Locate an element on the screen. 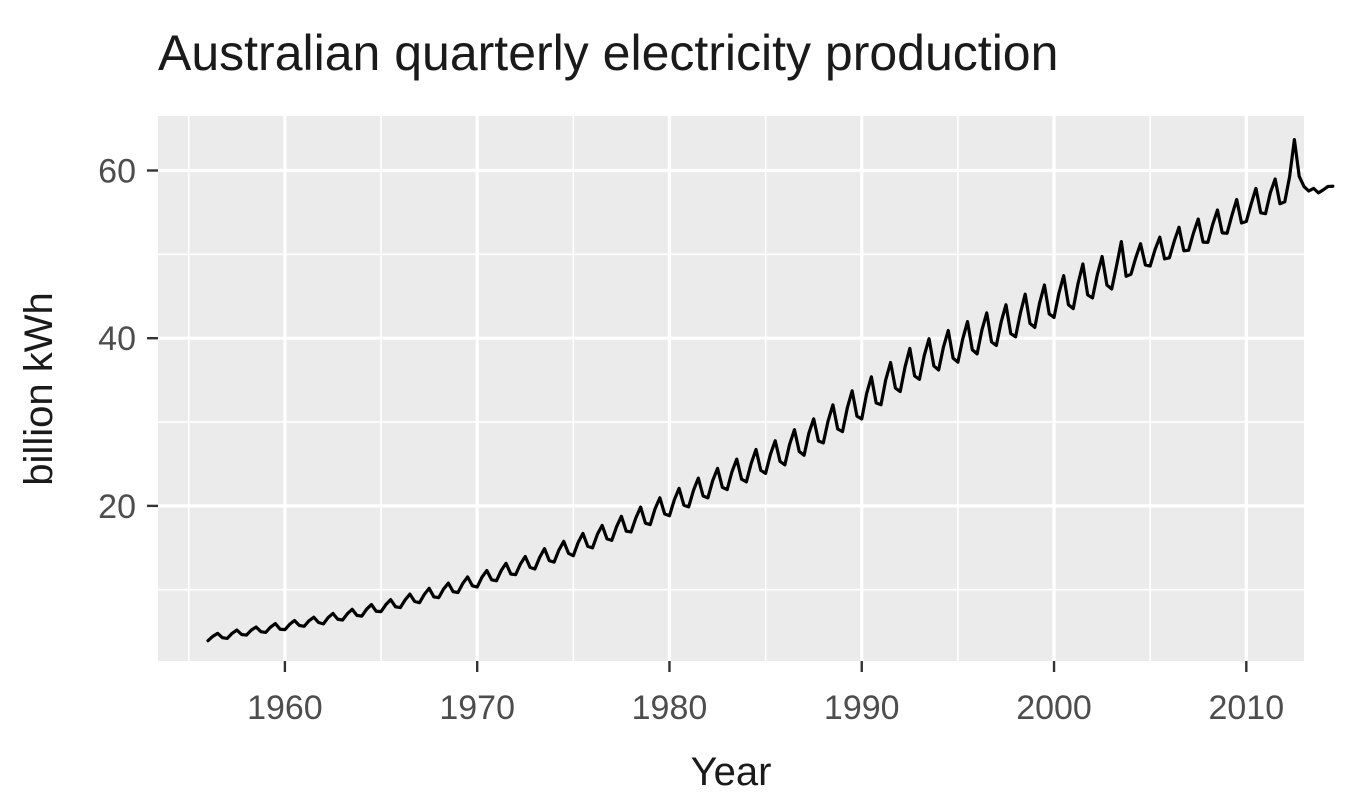  x-tick-label: 1980 is located at coordinates (670, 708).